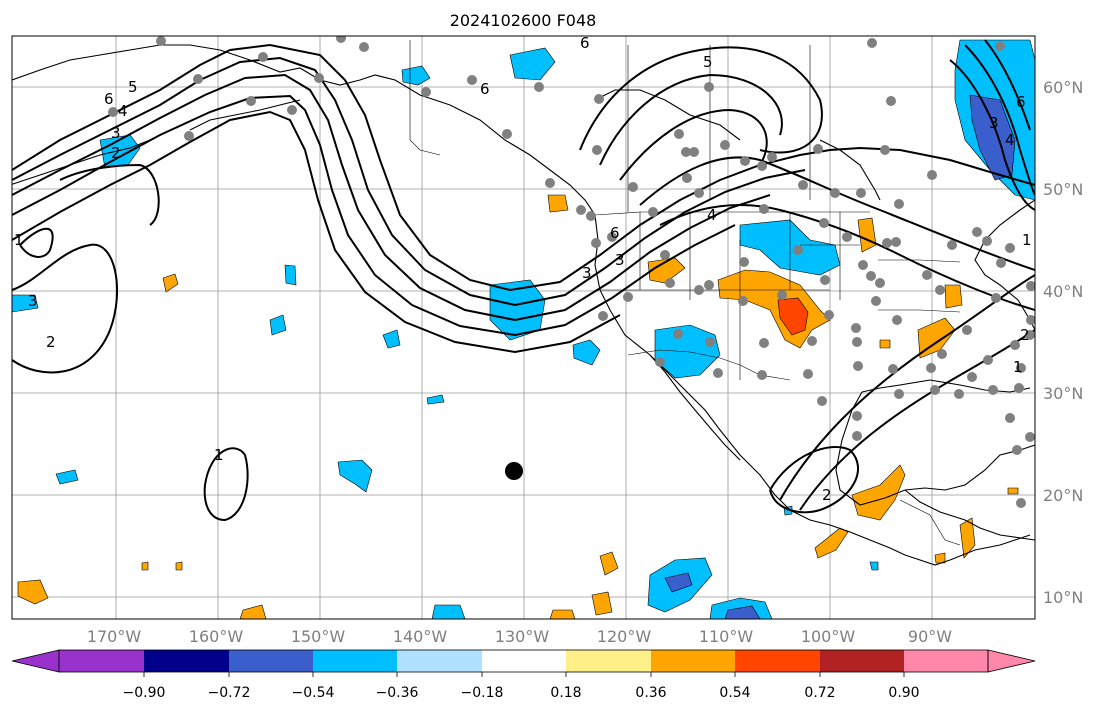 This screenshot has width=1105, height=712. I want to click on colorbar-tick-label: −0.18, so click(482, 693).